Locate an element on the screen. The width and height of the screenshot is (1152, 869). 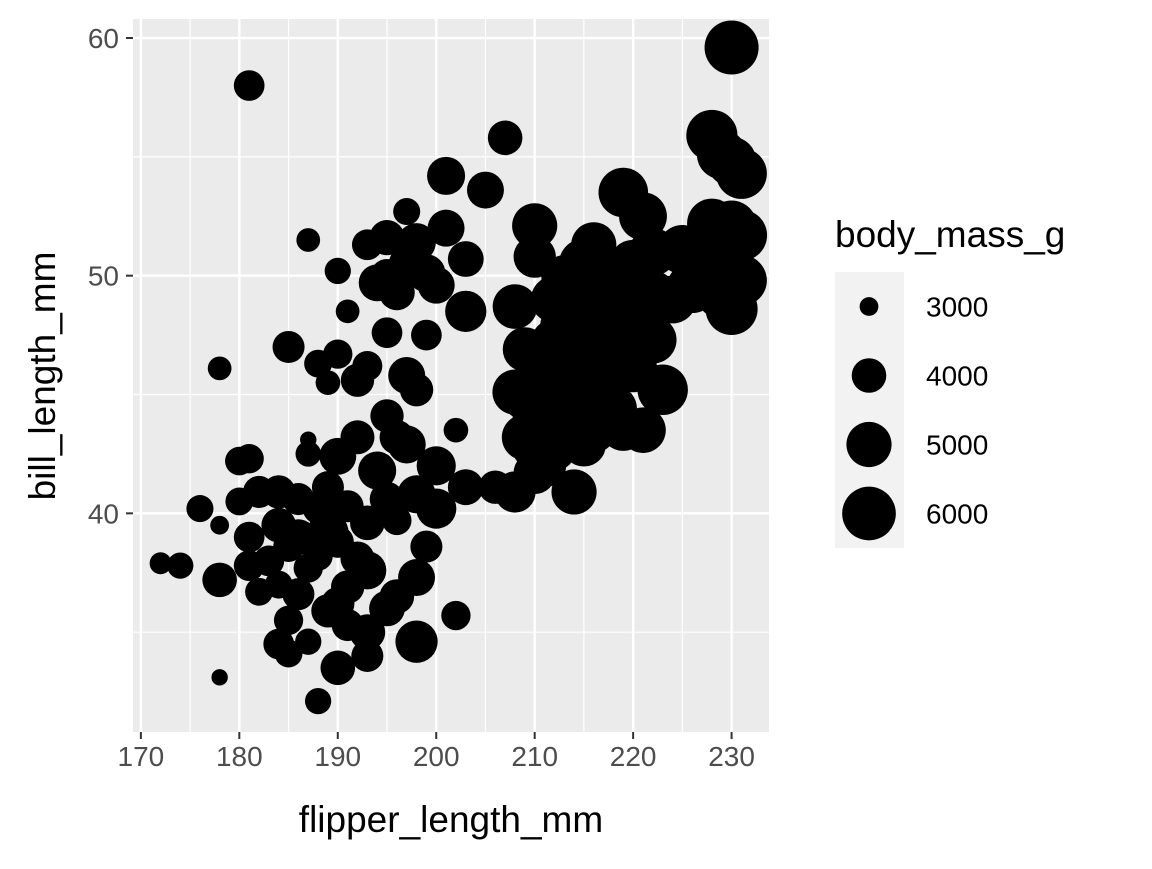
legend-key-label: 6000 is located at coordinates (957, 514).